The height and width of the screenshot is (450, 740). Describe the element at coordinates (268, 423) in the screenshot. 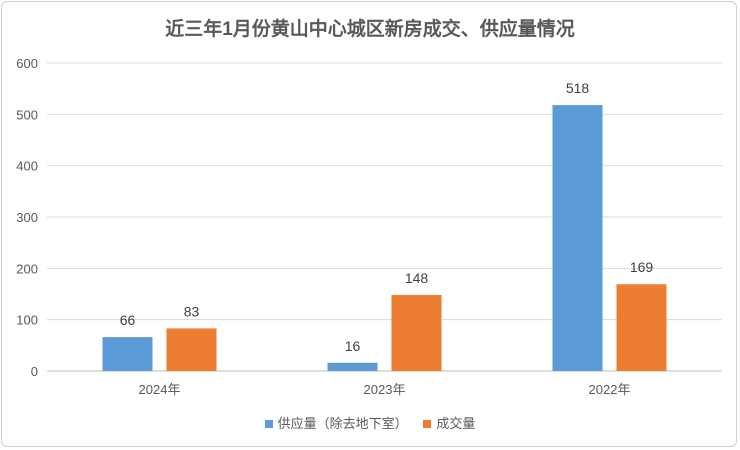

I see `legend-swatch-supply` at that location.